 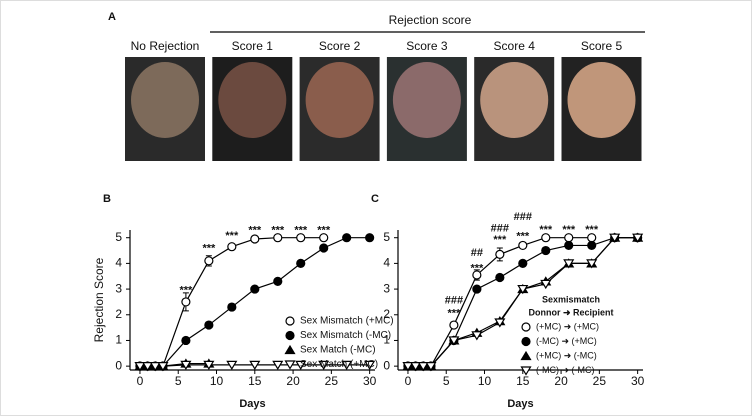 What do you see at coordinates (571, 299) in the screenshot?
I see `legend-title: Sexmismatch` at bounding box center [571, 299].